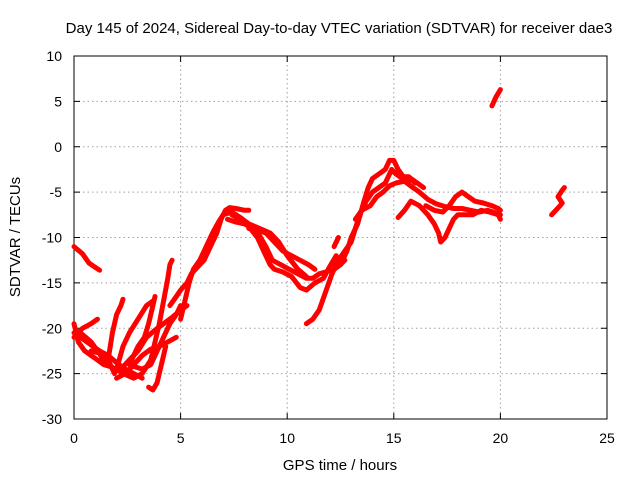 The height and width of the screenshot is (480, 640). Describe the element at coordinates (340, 465) in the screenshot. I see `x-axis-label: GPS time / hours` at that location.